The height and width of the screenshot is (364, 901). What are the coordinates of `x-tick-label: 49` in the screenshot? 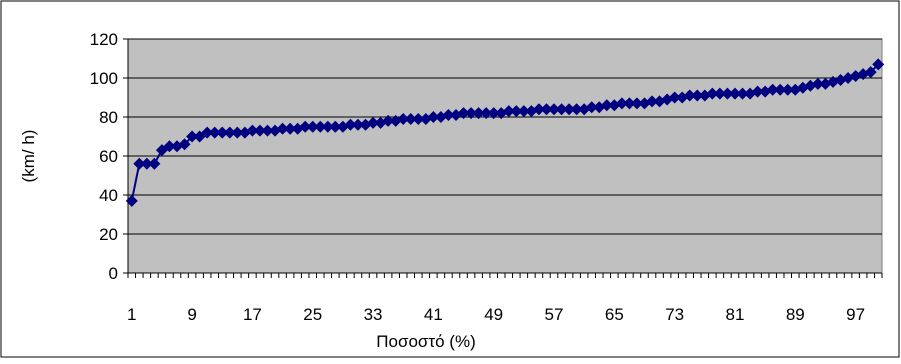 It's located at (493, 314).